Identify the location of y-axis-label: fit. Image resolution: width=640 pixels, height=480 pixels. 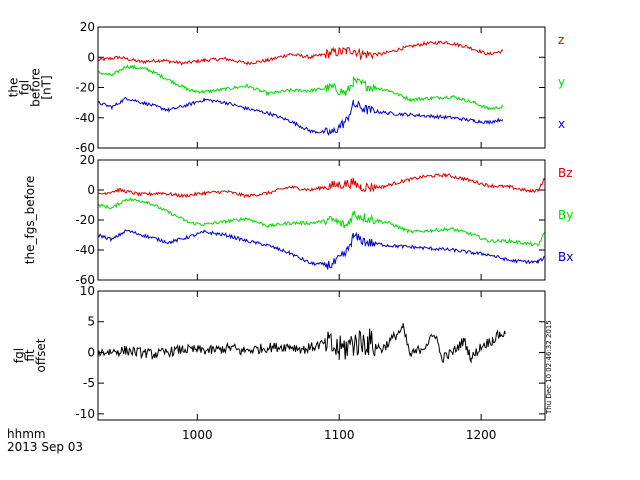
(30, 355).